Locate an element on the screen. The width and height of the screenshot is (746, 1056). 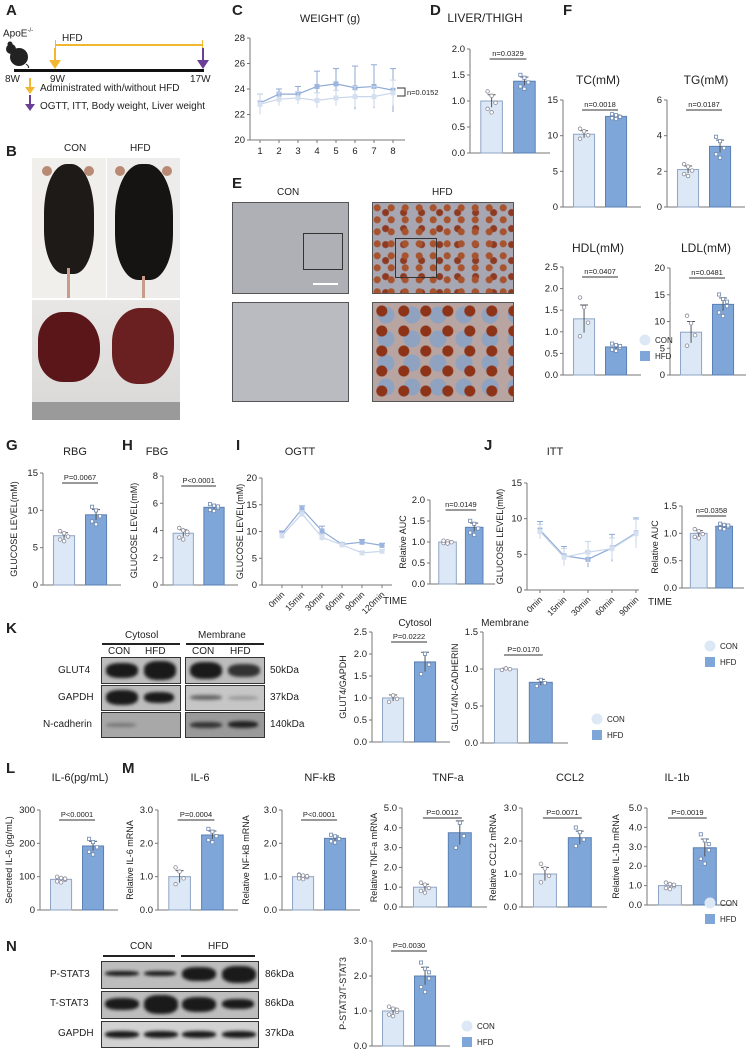
y-tick-label: 24 is located at coordinates (239, 89).